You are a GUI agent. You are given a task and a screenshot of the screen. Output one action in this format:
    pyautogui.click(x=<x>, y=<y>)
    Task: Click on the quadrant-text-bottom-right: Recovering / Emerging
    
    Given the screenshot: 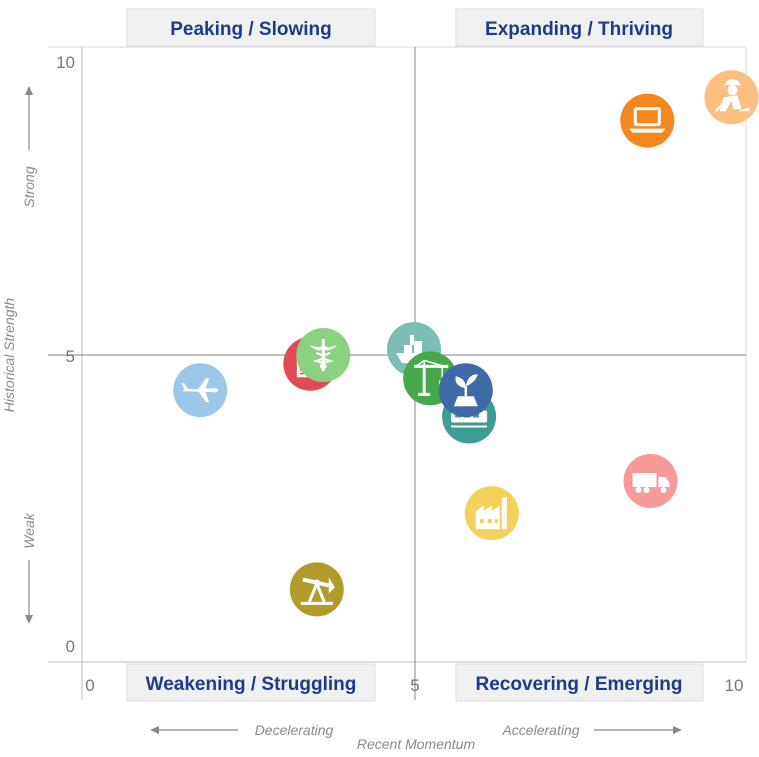 What is the action you would take?
    pyautogui.click(x=579, y=684)
    